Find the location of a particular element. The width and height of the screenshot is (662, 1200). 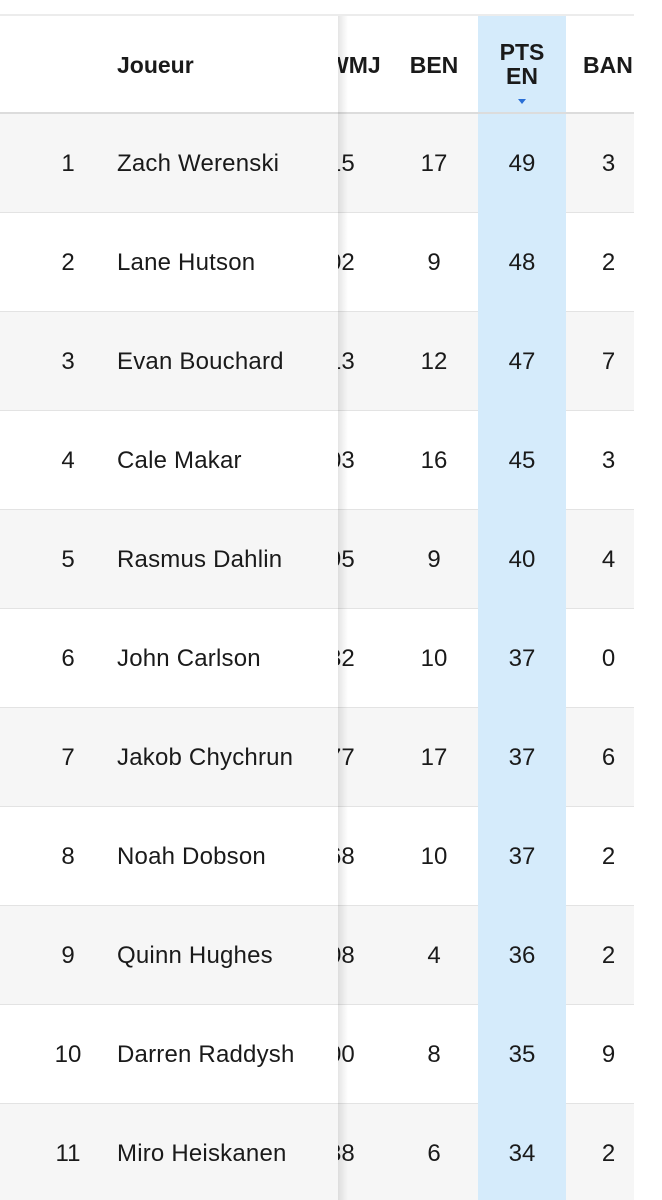

ben-cell: 12 is located at coordinates (434, 361).